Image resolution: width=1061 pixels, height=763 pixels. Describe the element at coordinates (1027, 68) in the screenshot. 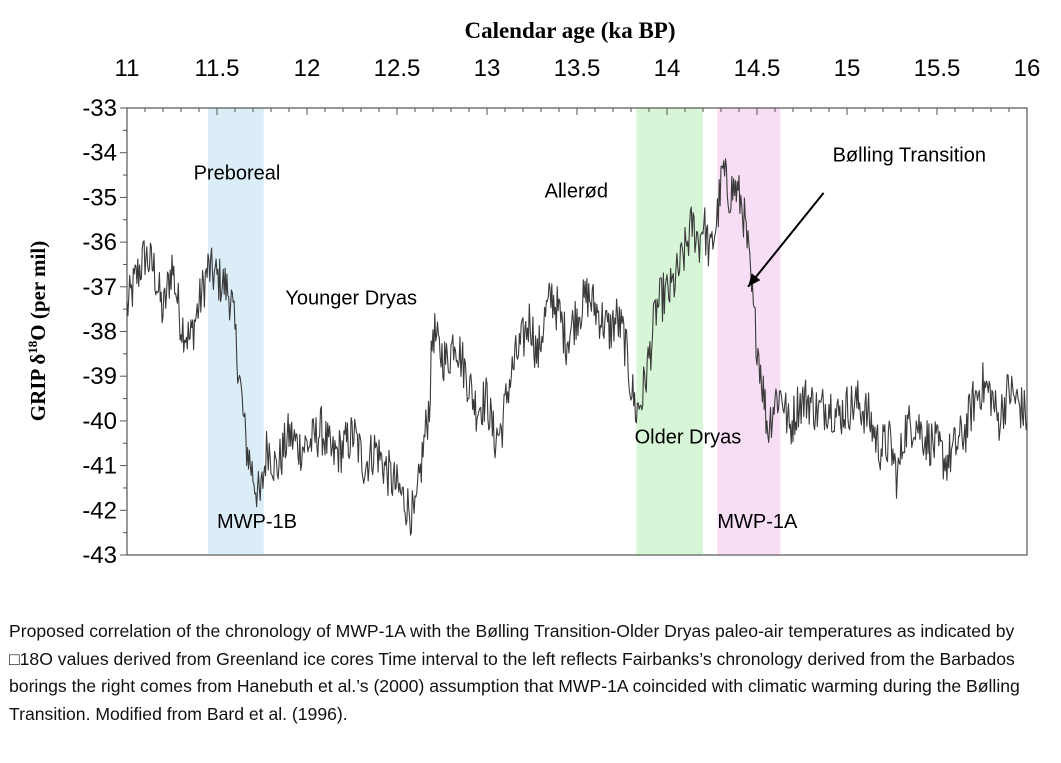

I see `x-tick-label: 16` at that location.